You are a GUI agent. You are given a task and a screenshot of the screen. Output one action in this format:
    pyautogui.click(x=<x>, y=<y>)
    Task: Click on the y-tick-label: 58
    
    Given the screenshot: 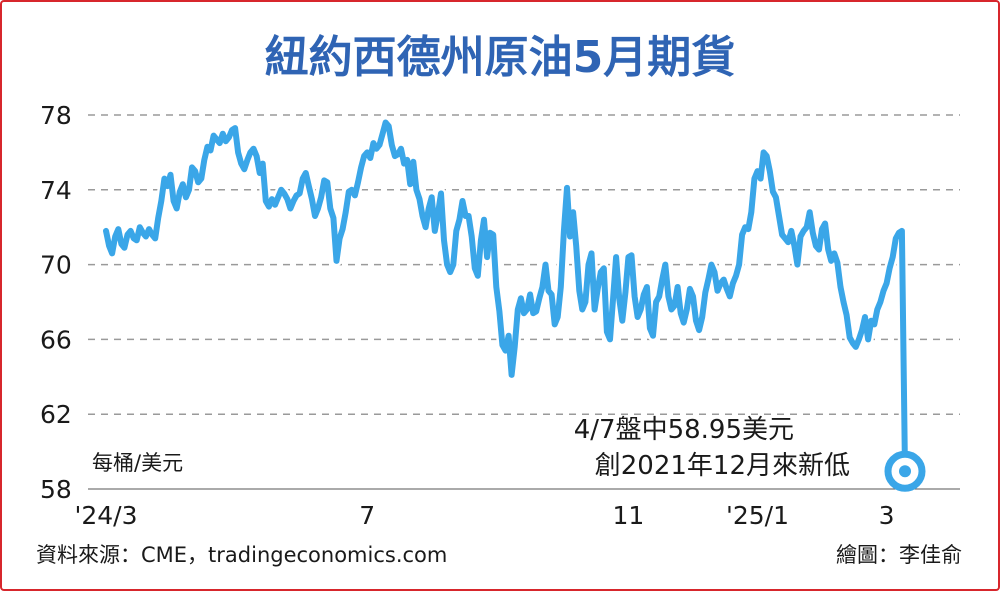 What is the action you would take?
    pyautogui.click(x=56, y=489)
    